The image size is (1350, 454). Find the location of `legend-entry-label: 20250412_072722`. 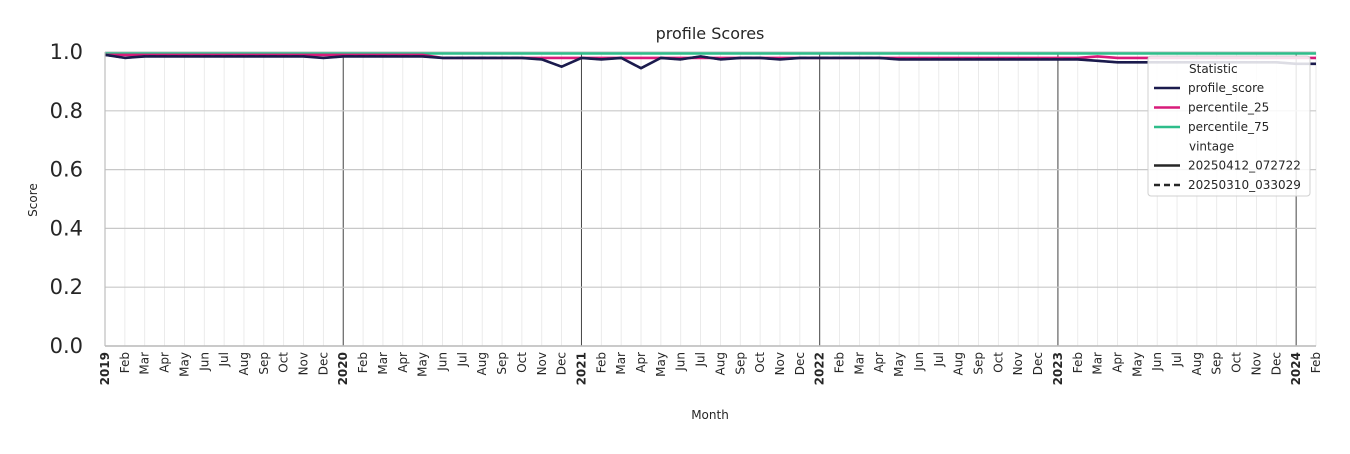

legend-entry-label: 20250412_072722 is located at coordinates (1244, 166).